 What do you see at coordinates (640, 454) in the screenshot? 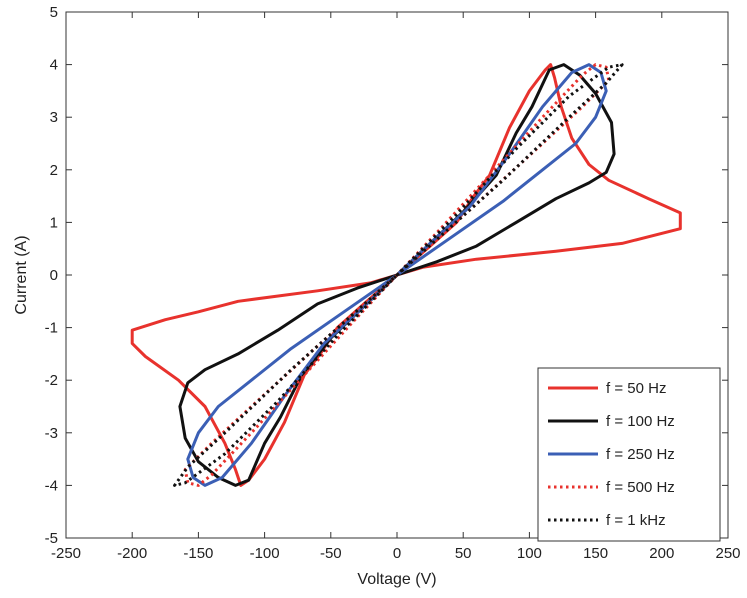
I see `legend-label-2: f = 250 Hz` at bounding box center [640, 454].